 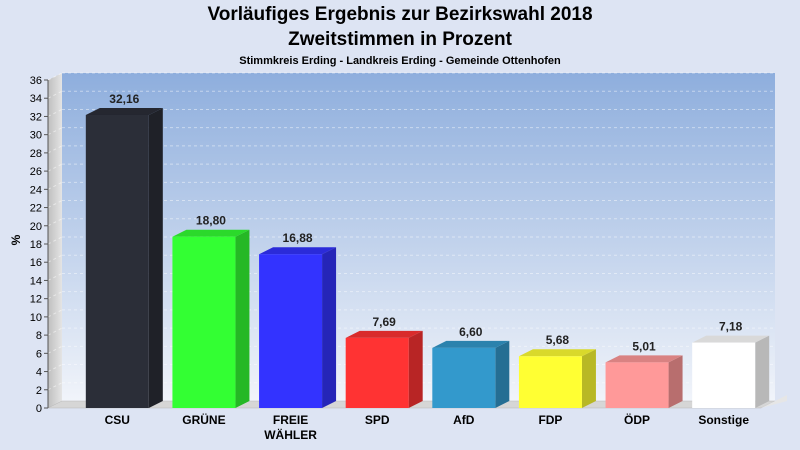 I want to click on bar-ödp: 5,01, so click(x=644, y=373).